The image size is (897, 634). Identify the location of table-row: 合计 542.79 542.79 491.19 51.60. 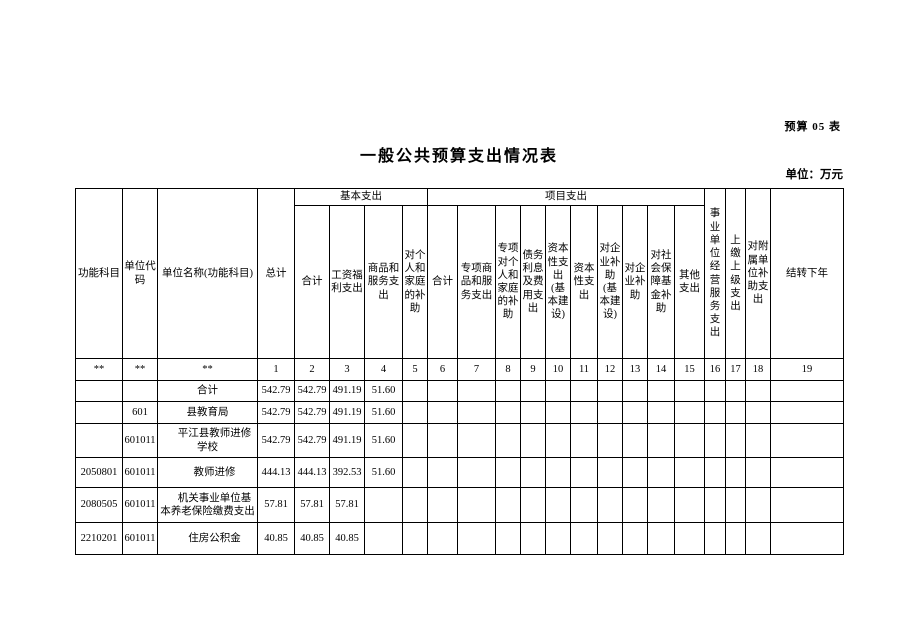
(459, 391).